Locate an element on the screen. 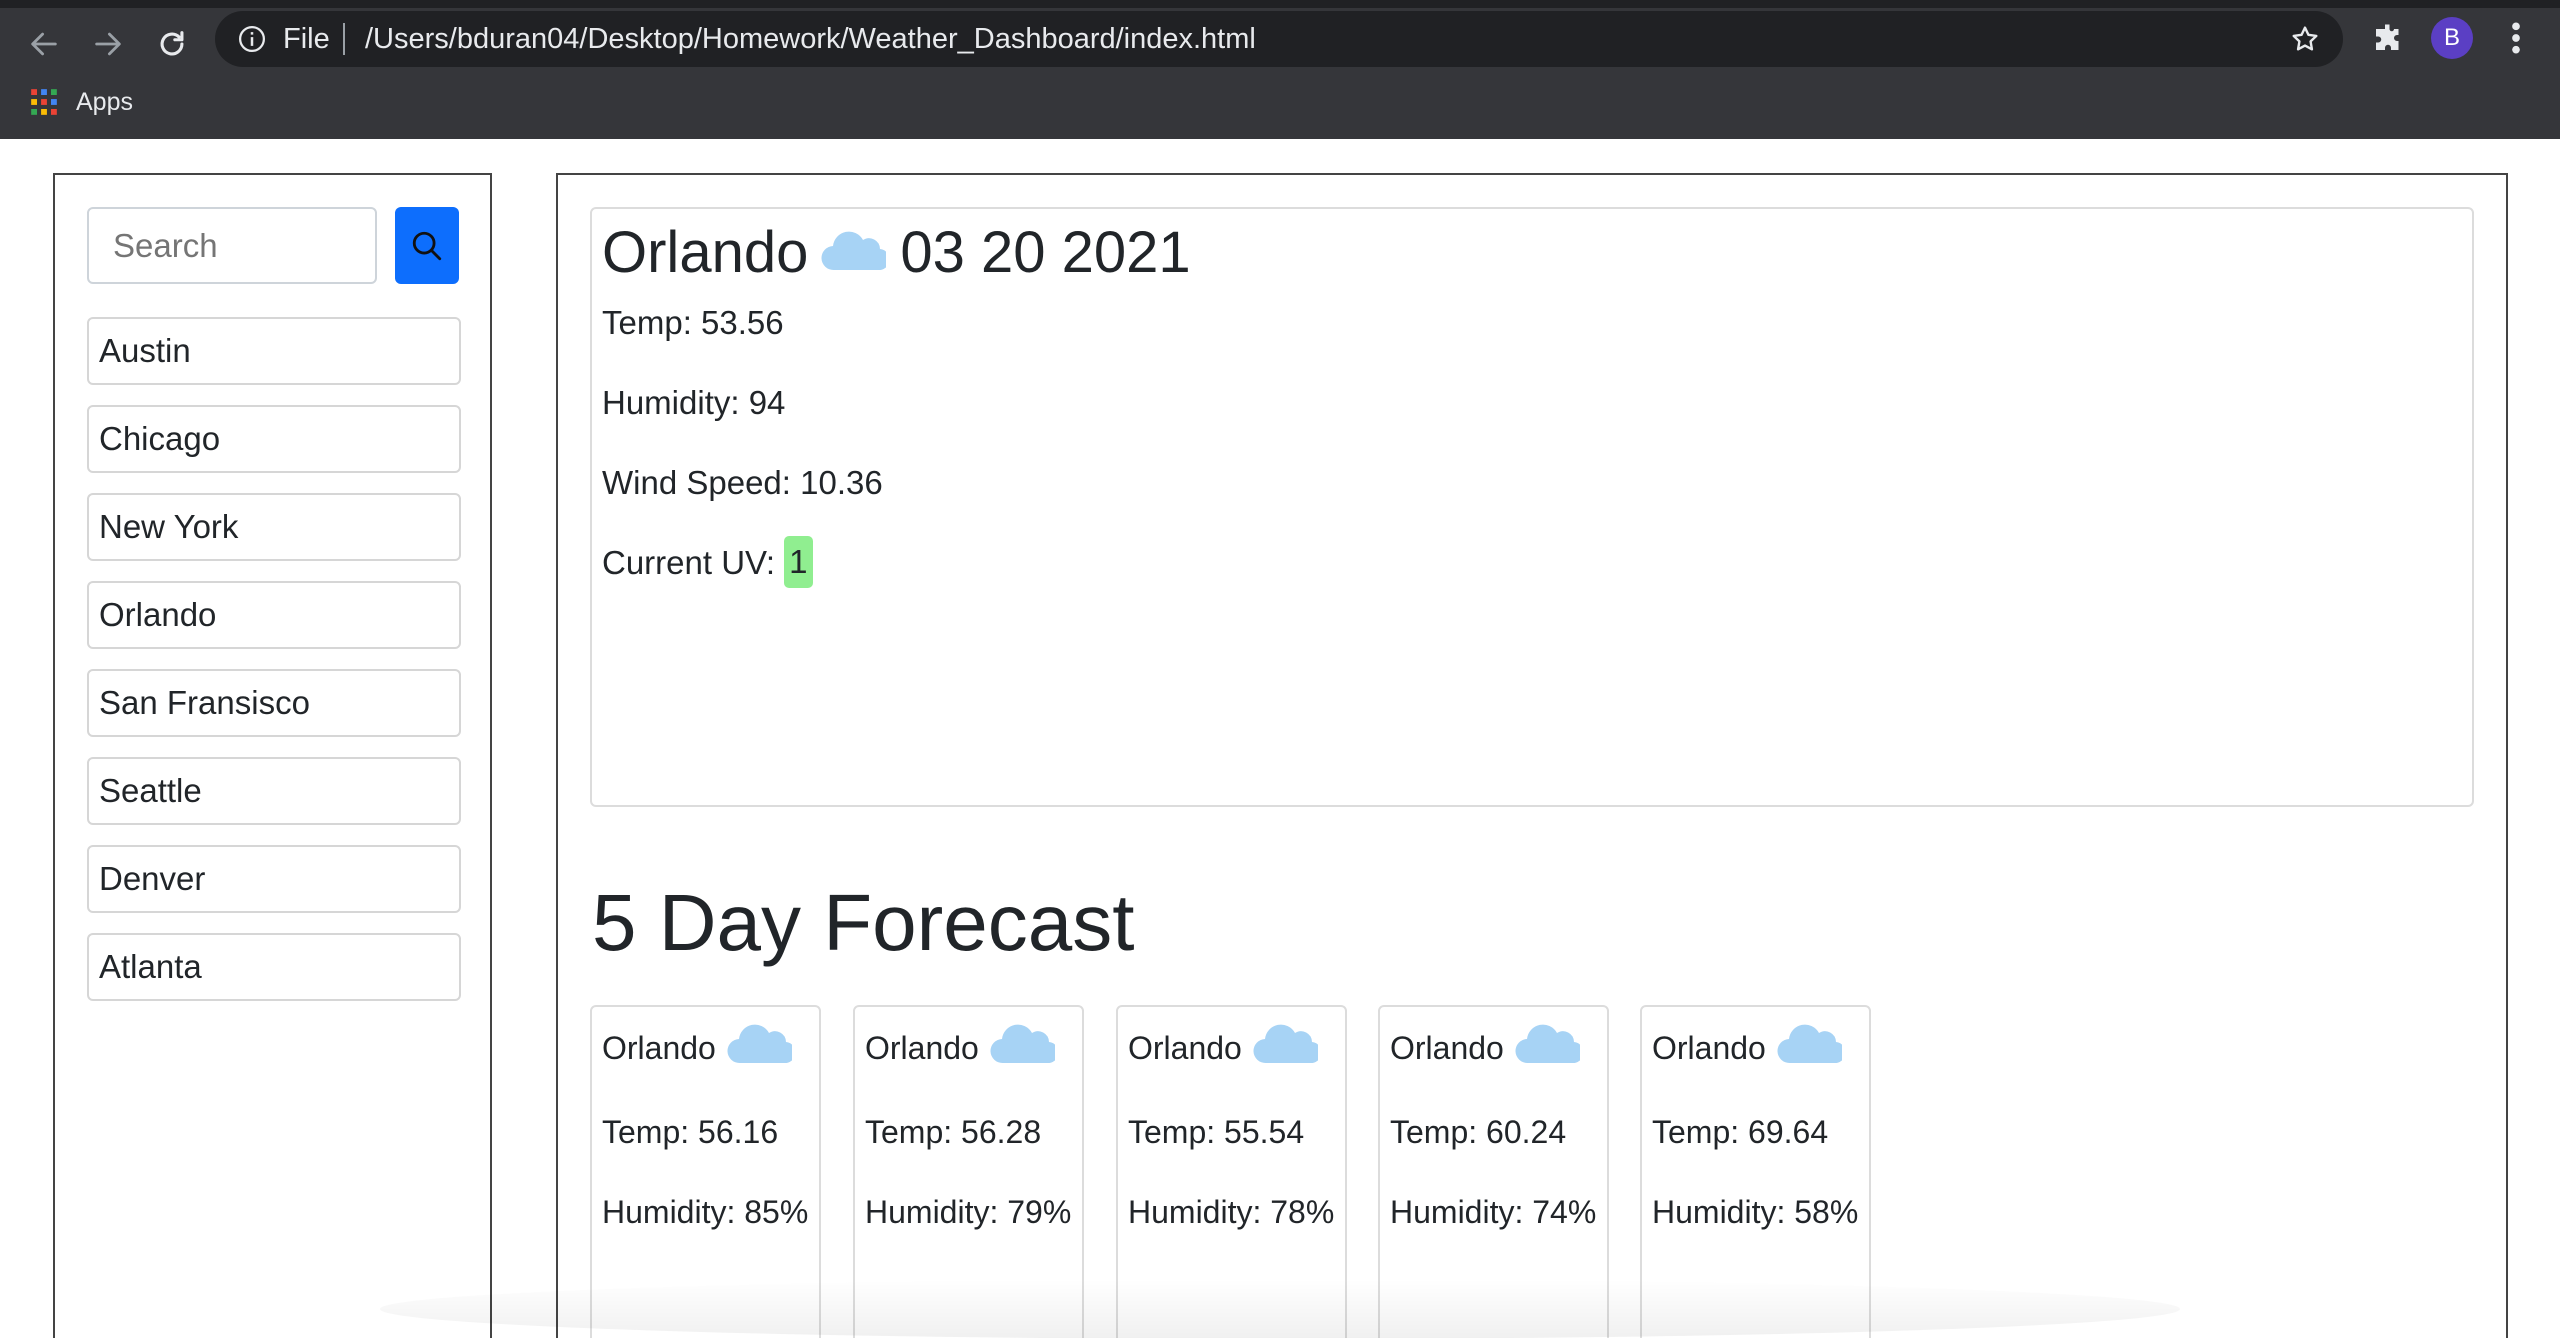 Image resolution: width=2560 pixels, height=1338 pixels. forecast-temp: Temp: 55.54 is located at coordinates (1216, 1132).